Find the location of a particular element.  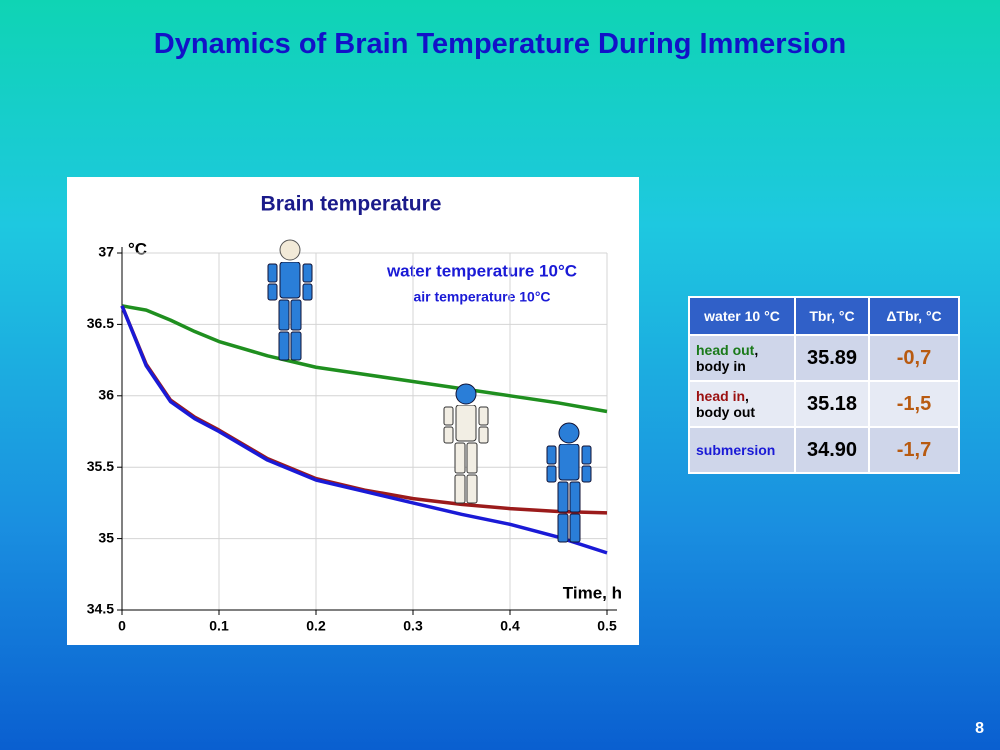

row-label: head in, body out is located at coordinates (742, 404).